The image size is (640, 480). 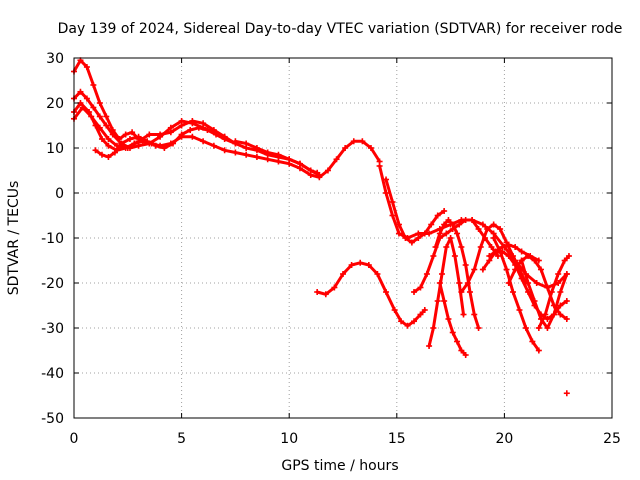 What do you see at coordinates (59, 194) in the screenshot?
I see `y-tick-label: 0` at bounding box center [59, 194].